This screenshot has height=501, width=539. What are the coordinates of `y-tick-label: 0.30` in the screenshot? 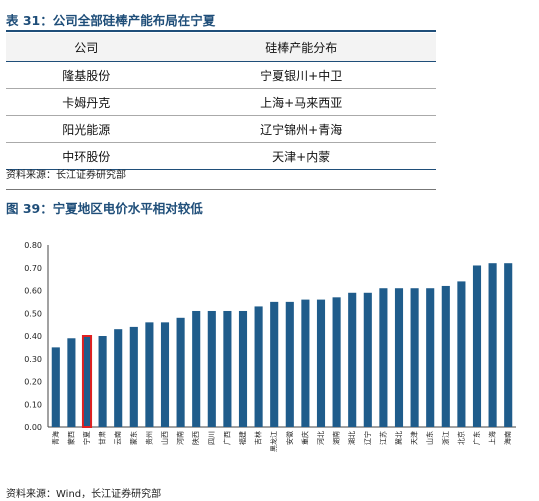 It's located at (33, 359).